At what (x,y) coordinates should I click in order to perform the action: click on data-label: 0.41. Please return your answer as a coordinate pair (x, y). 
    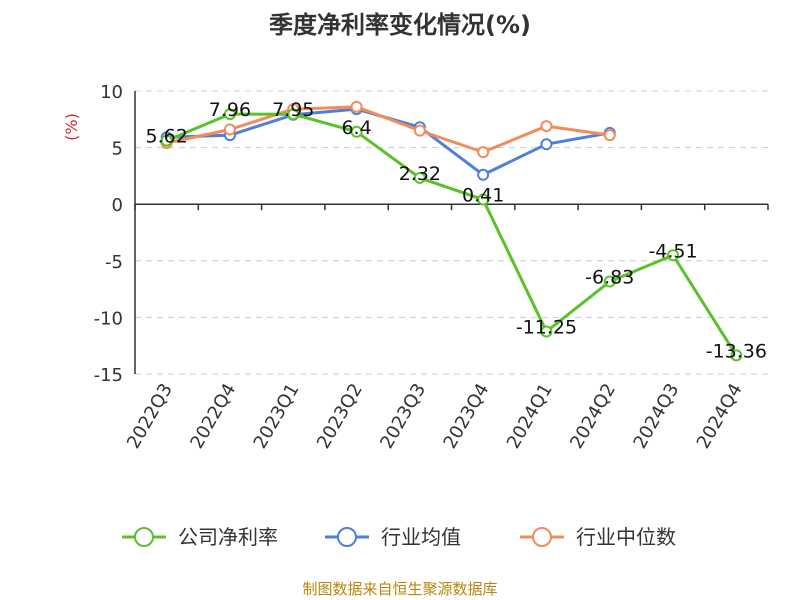
    Looking at the image, I should click on (483, 196).